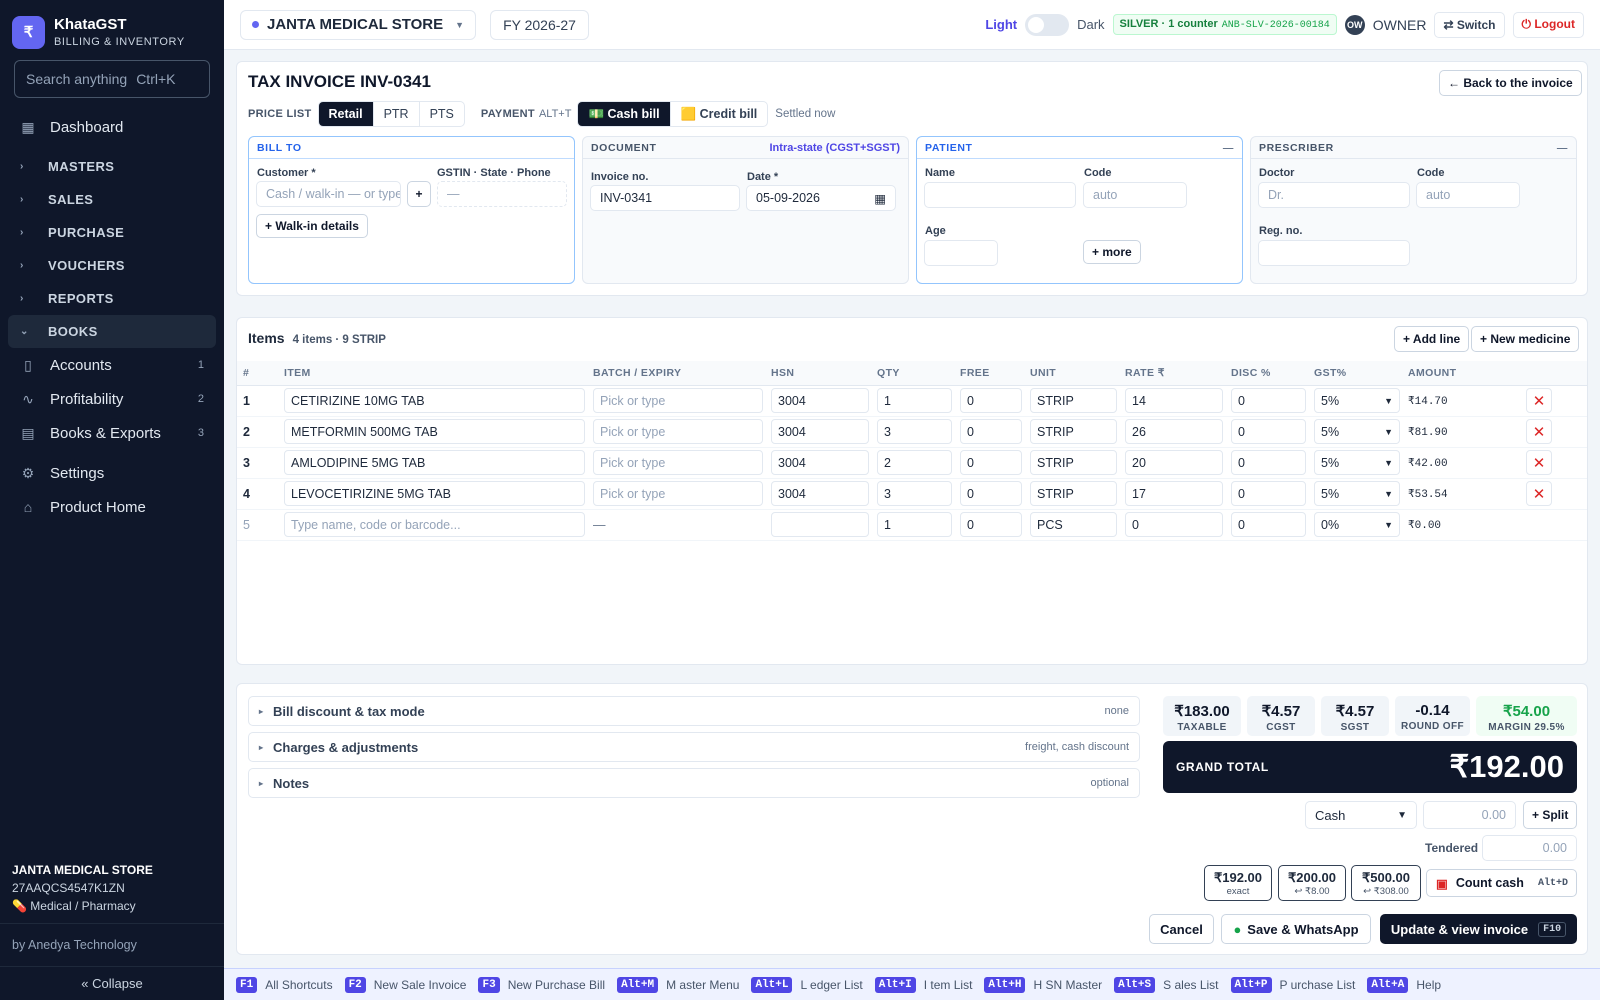 The height and width of the screenshot is (1000, 1600). I want to click on customer-input: Cash / walk-in — or type, so click(328, 194).